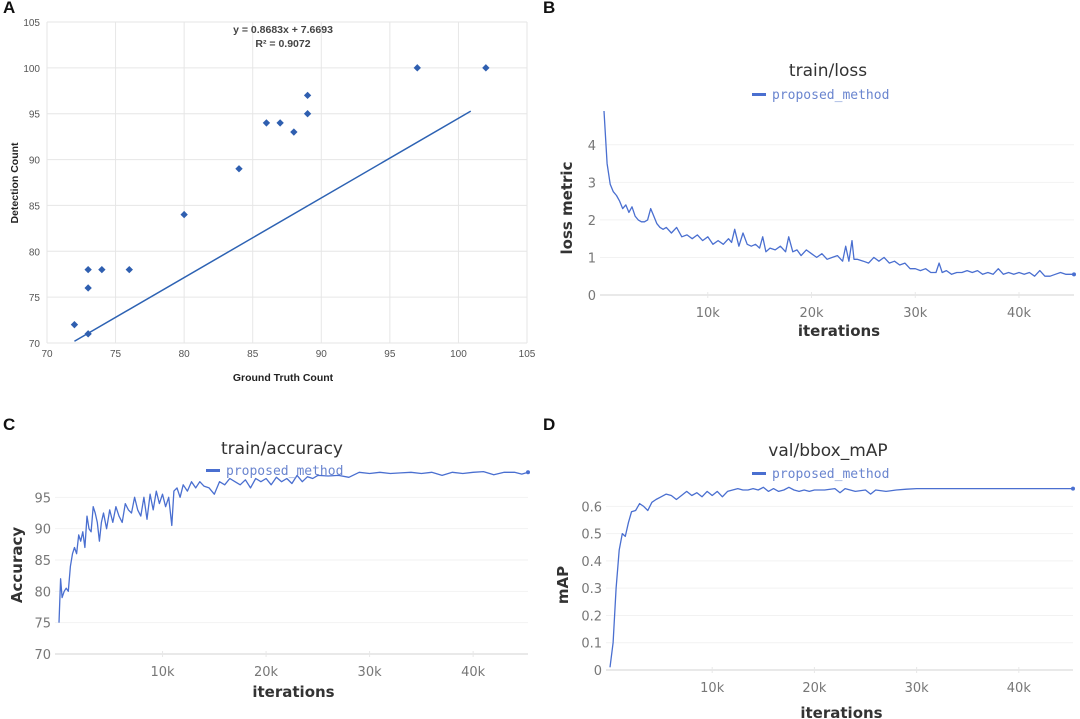  I want to click on x-tick-label: 105, so click(527, 354).